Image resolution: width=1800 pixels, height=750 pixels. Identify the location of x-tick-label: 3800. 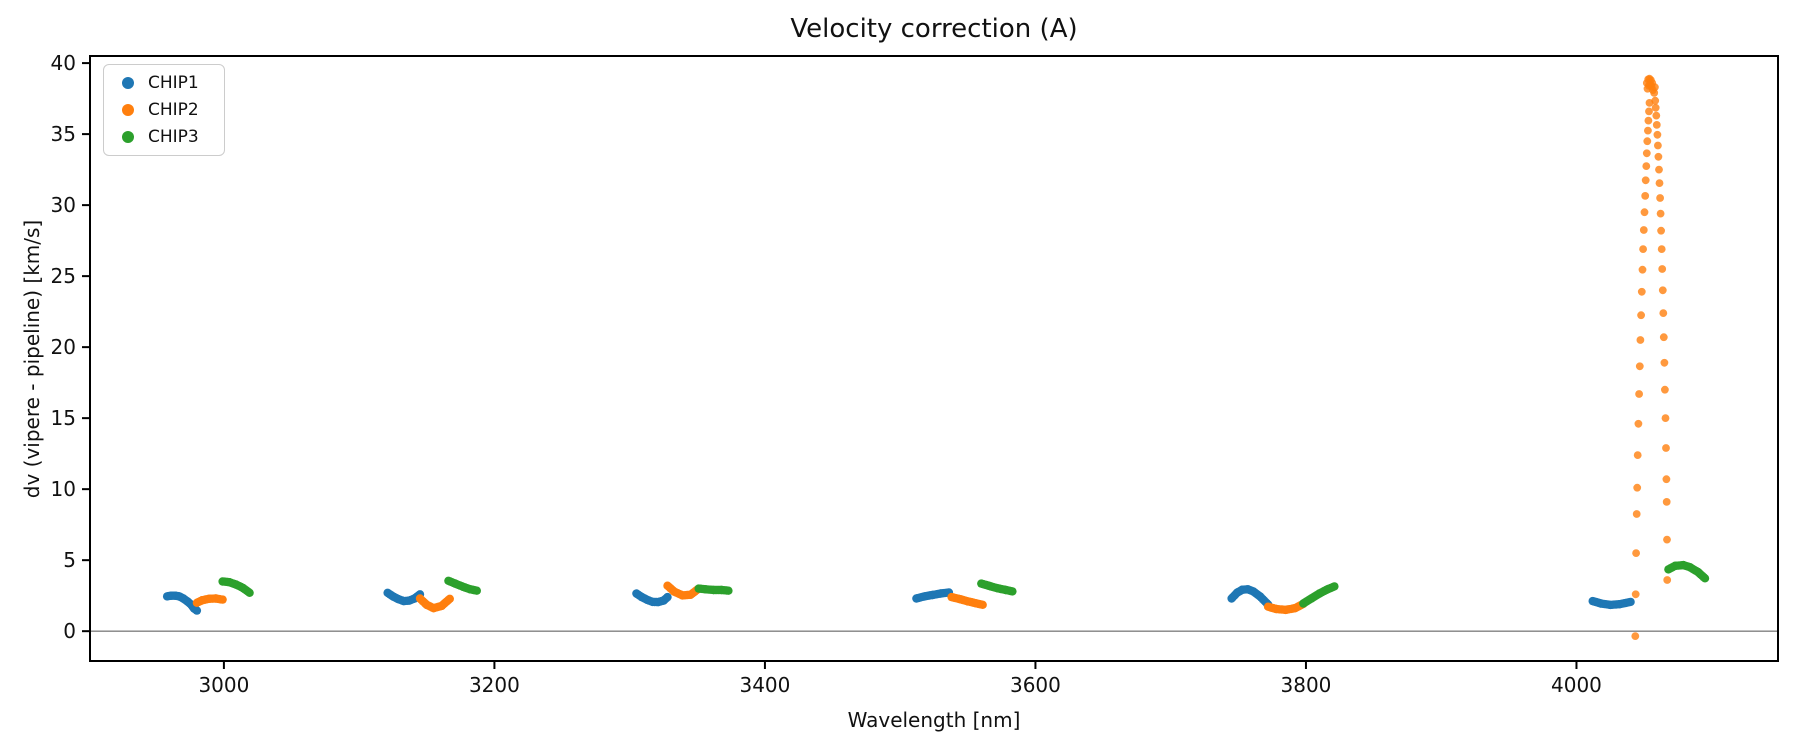
(1306, 685).